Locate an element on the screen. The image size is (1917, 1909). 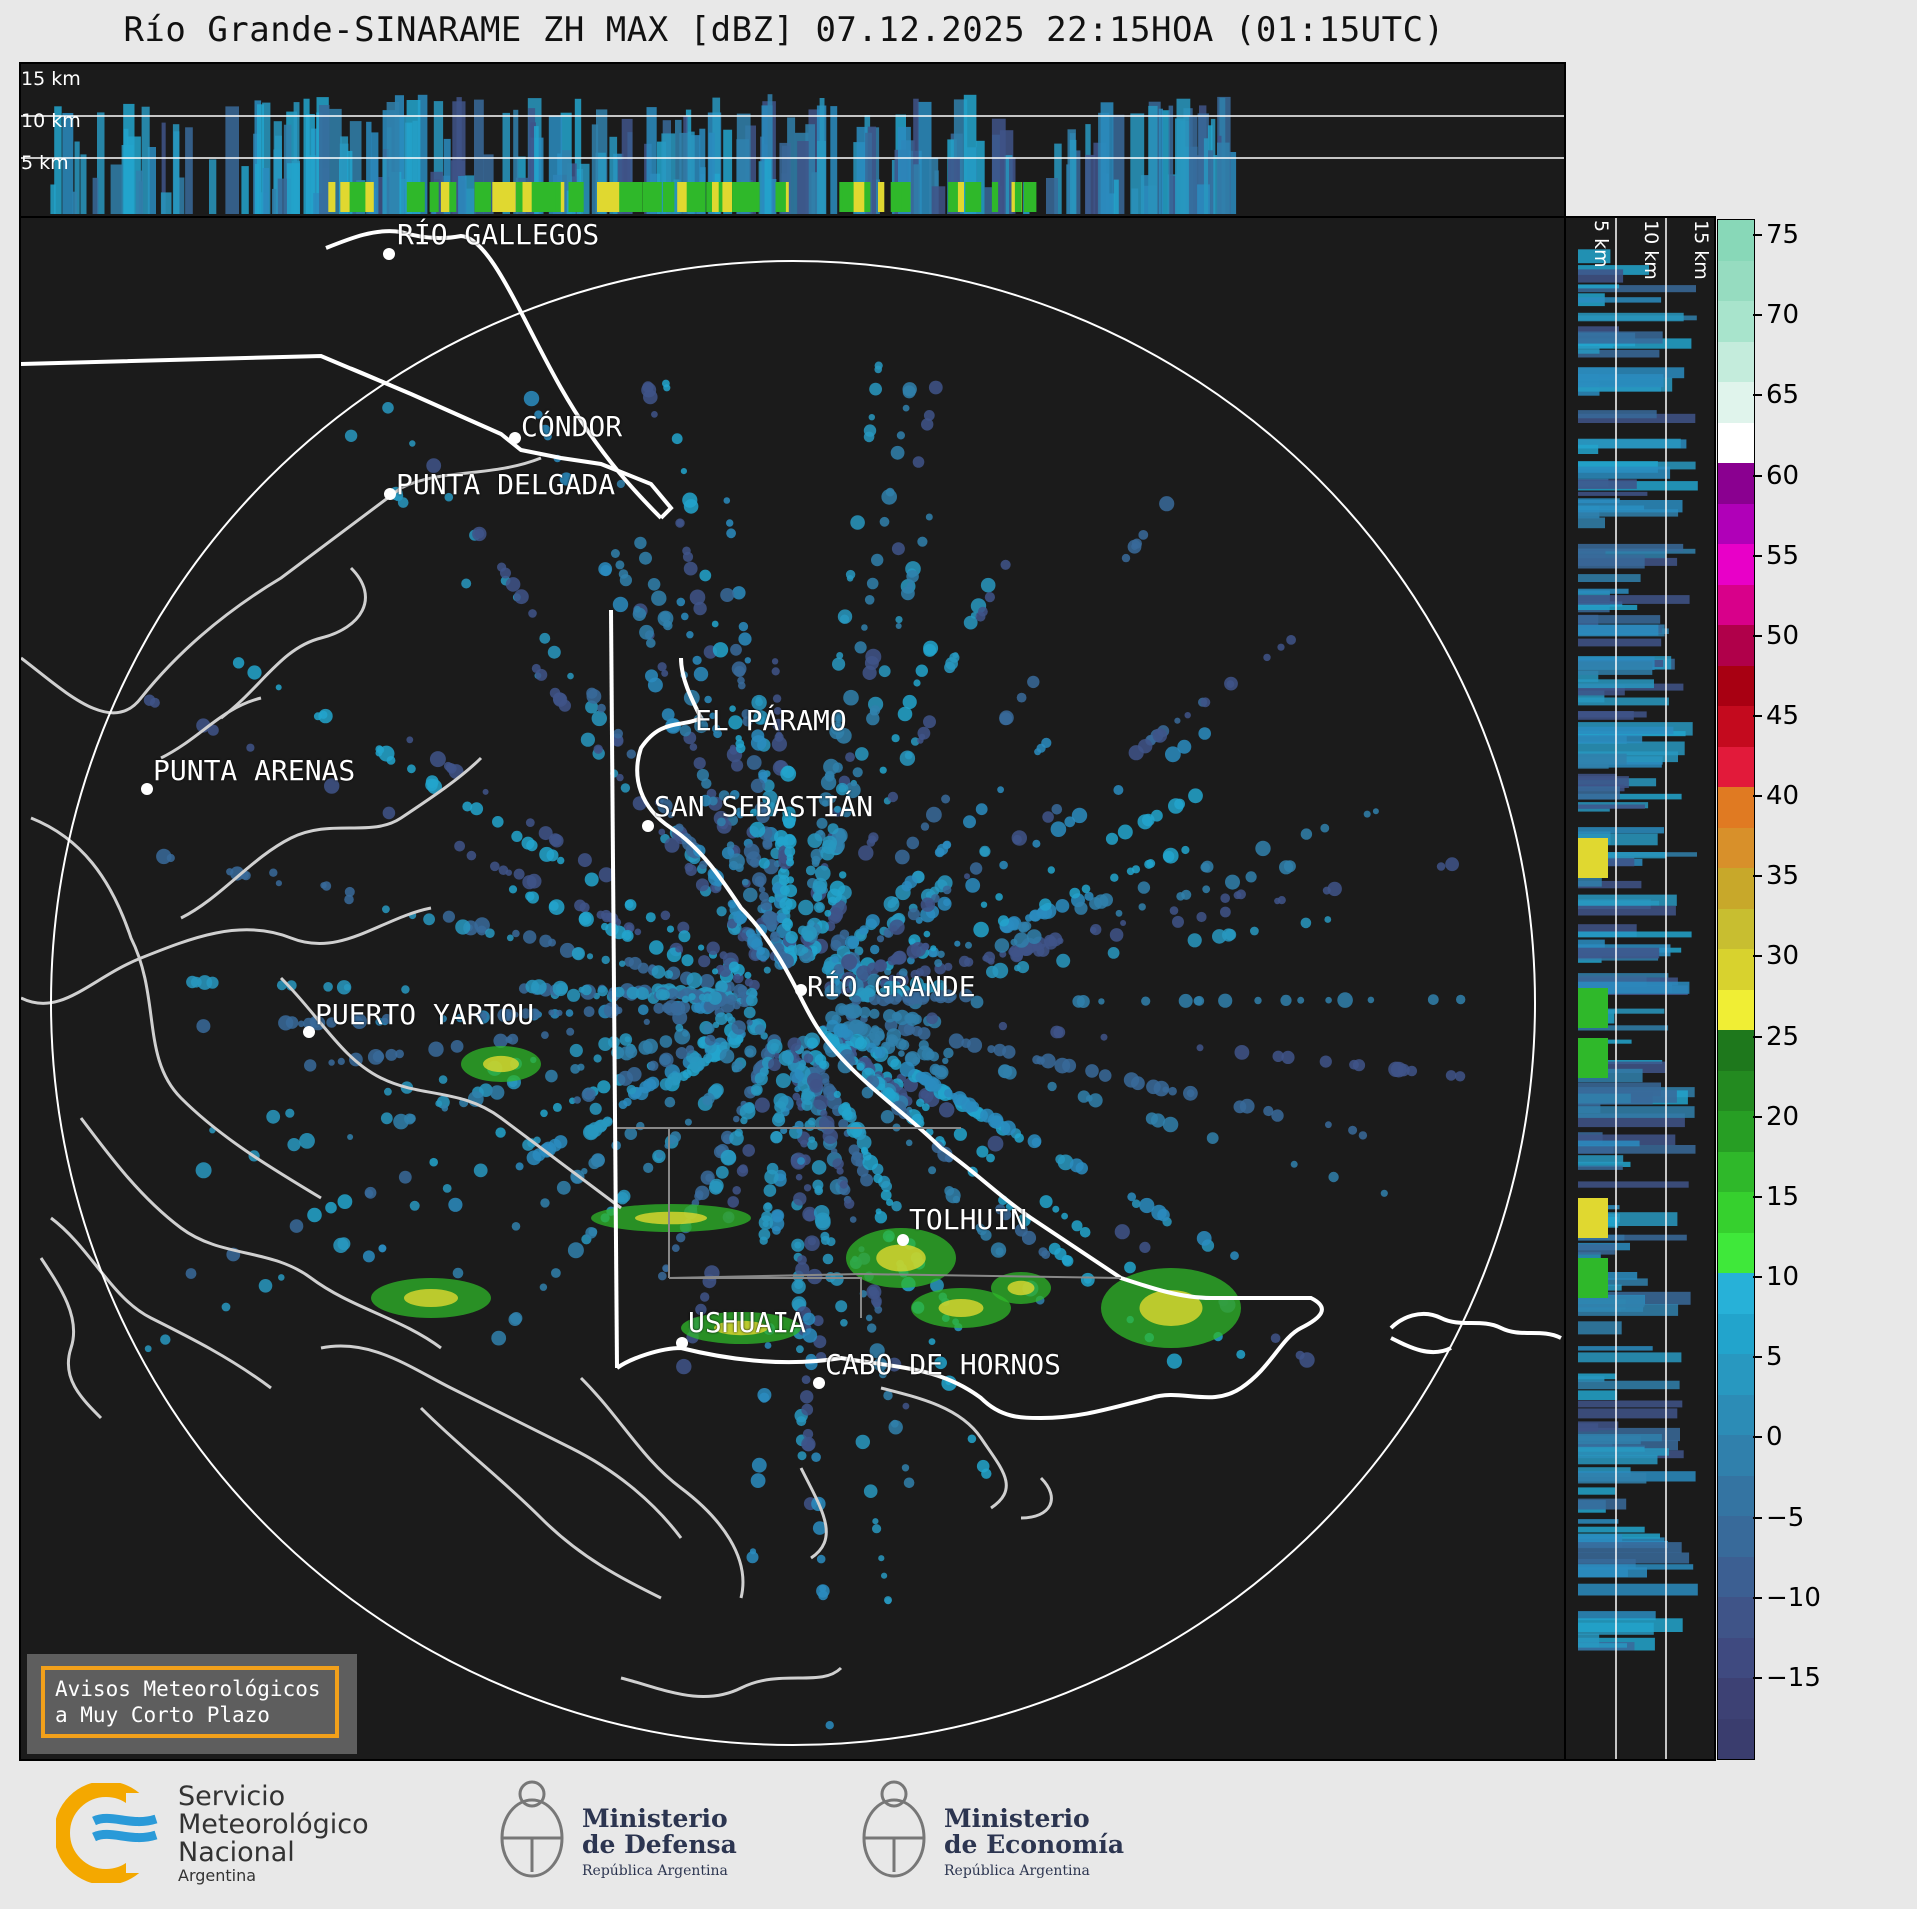
colorbar-tick-label: 75 is located at coordinates (1783, 235).